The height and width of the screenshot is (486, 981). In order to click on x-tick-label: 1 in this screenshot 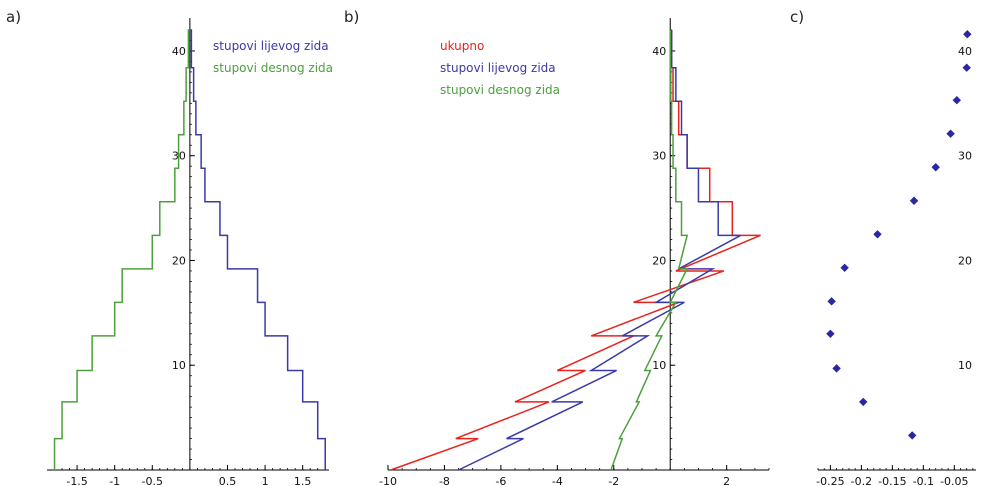, I will do `click(265, 480)`.